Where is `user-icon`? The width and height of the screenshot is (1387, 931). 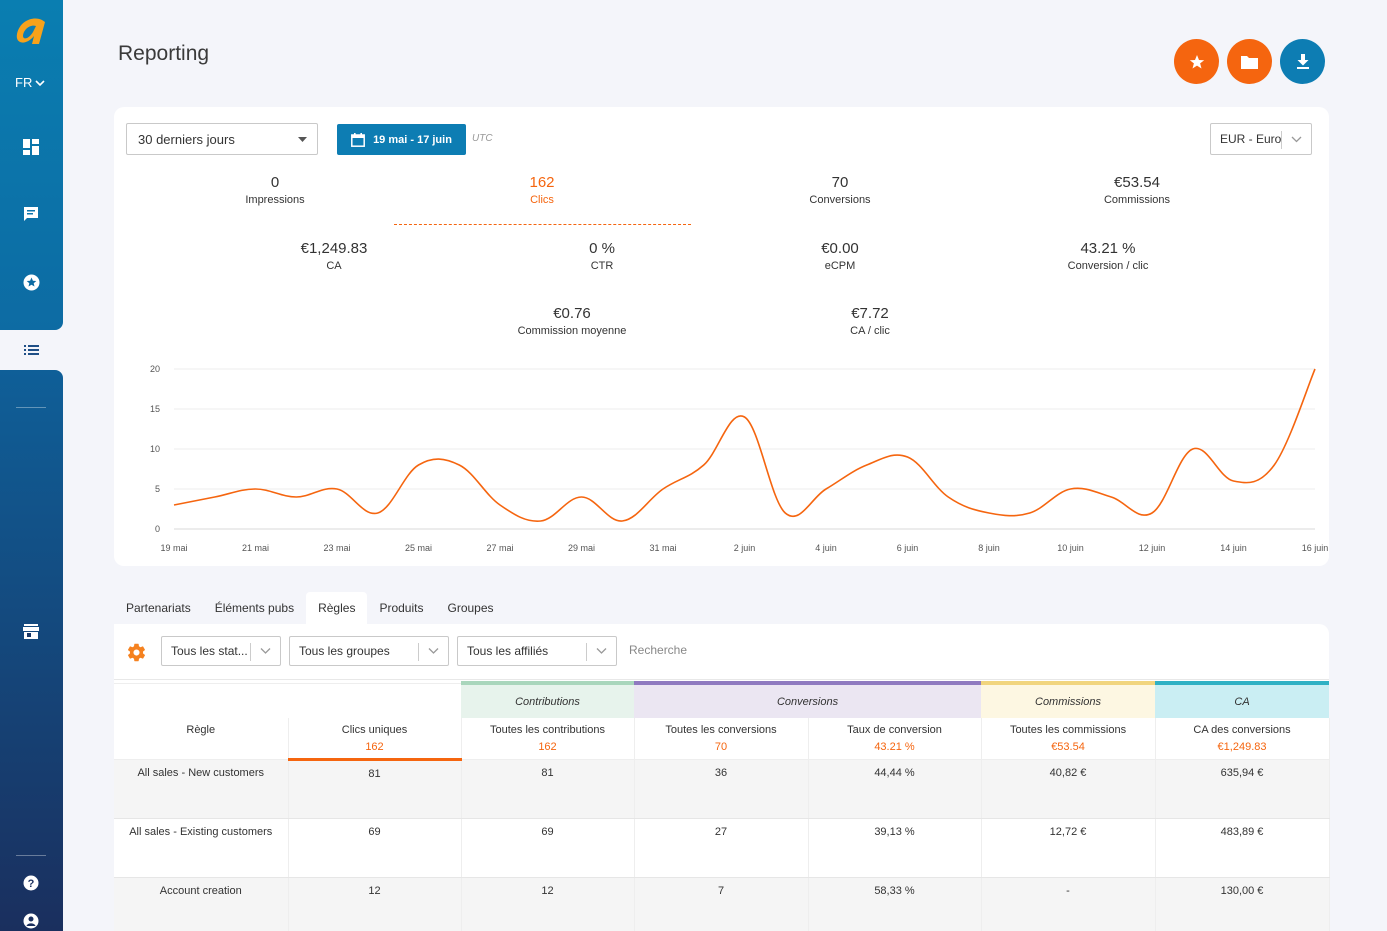 user-icon is located at coordinates (31, 921).